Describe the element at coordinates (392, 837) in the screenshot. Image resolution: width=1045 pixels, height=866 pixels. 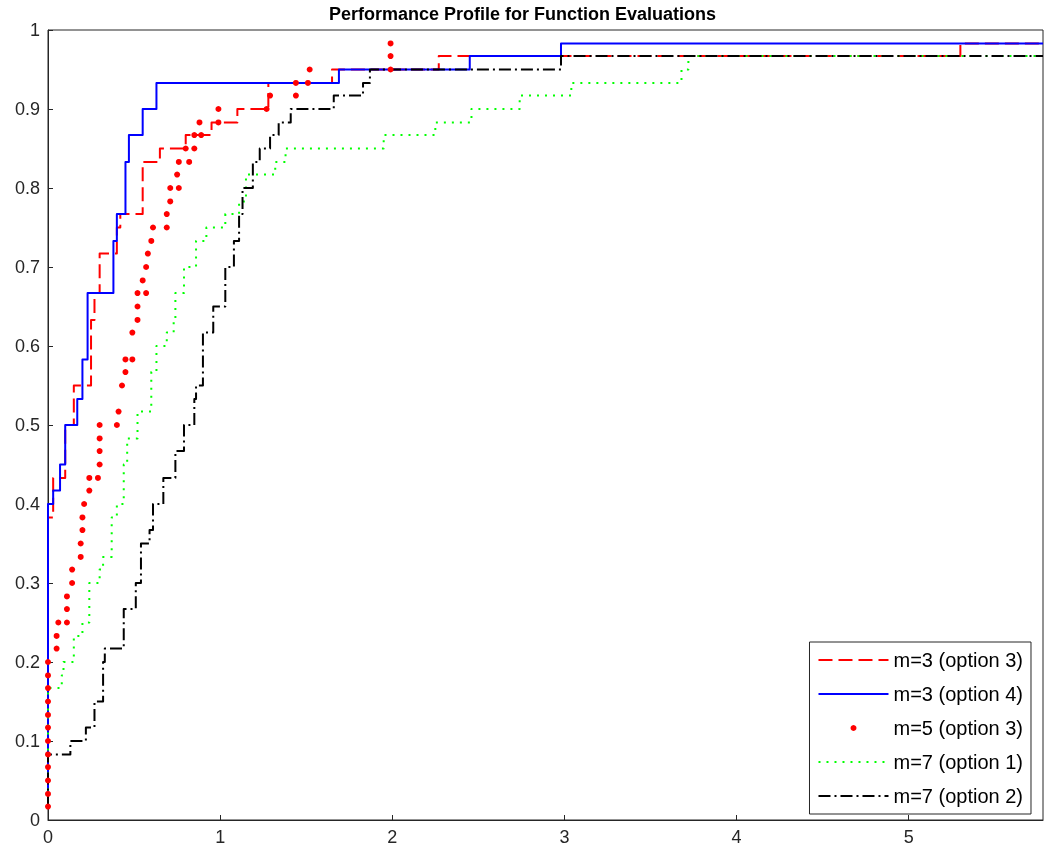
I see `x-tick-label: 2` at that location.